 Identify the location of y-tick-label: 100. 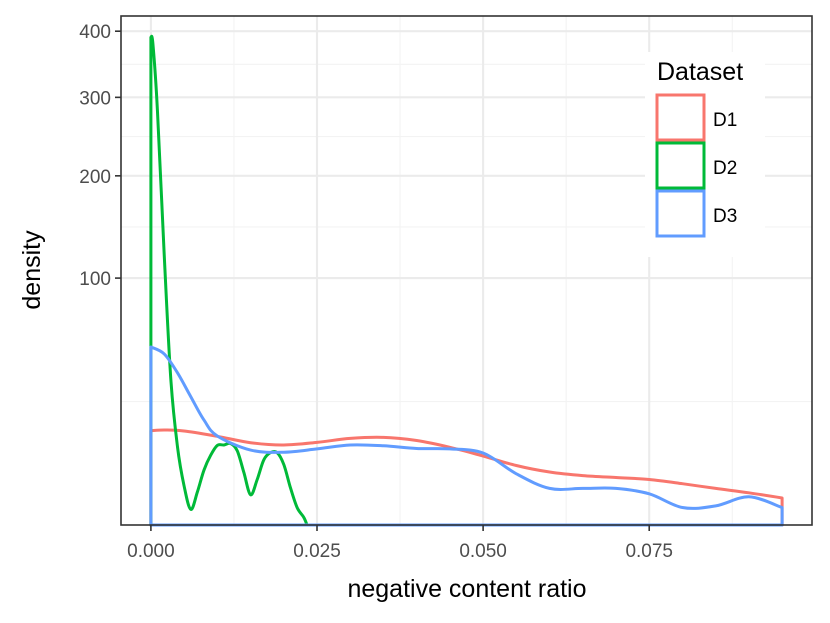
(95, 279).